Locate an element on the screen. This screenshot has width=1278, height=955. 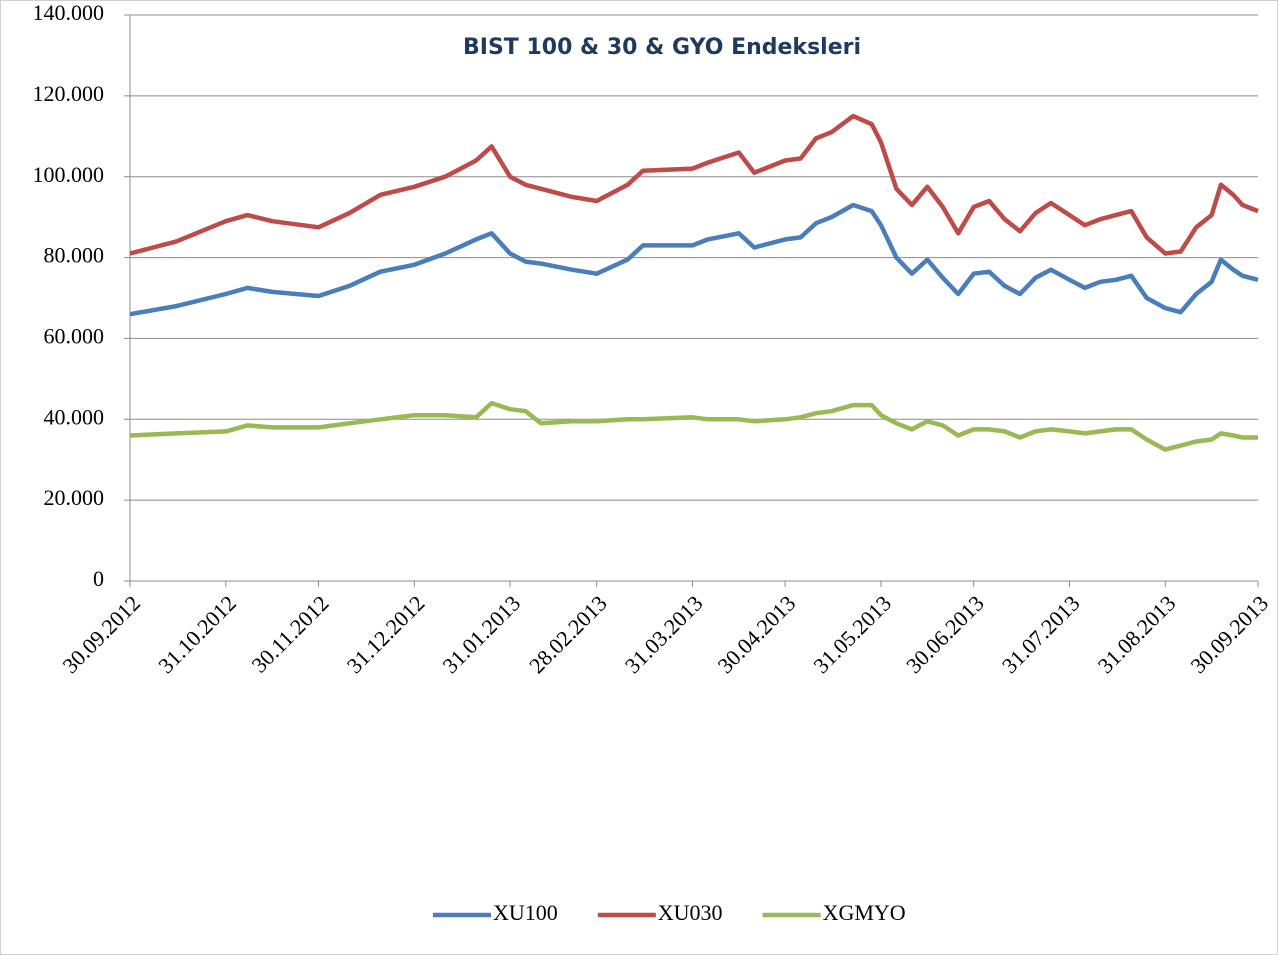
y-tick-label: 0 is located at coordinates (98, 578).